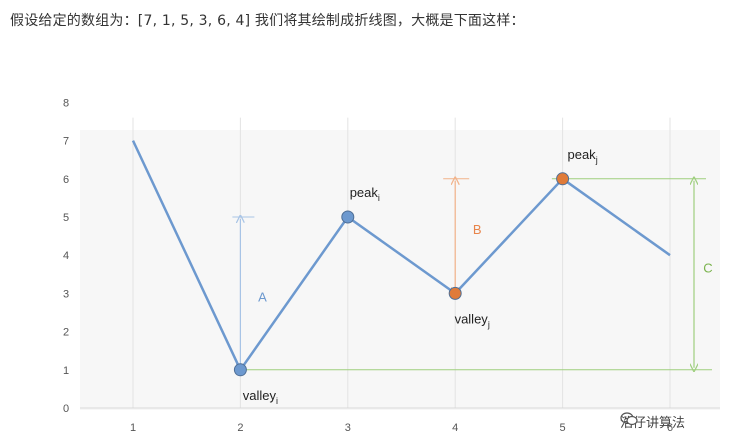 The width and height of the screenshot is (737, 443). Describe the element at coordinates (66, 180) in the screenshot. I see `y-tick-label: 6` at that location.